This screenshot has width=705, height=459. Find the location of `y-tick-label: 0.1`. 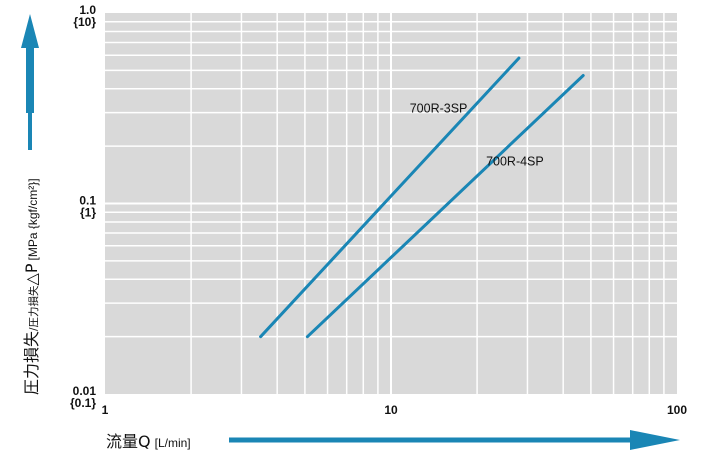

y-tick-label: 0.1 is located at coordinates (87, 201).